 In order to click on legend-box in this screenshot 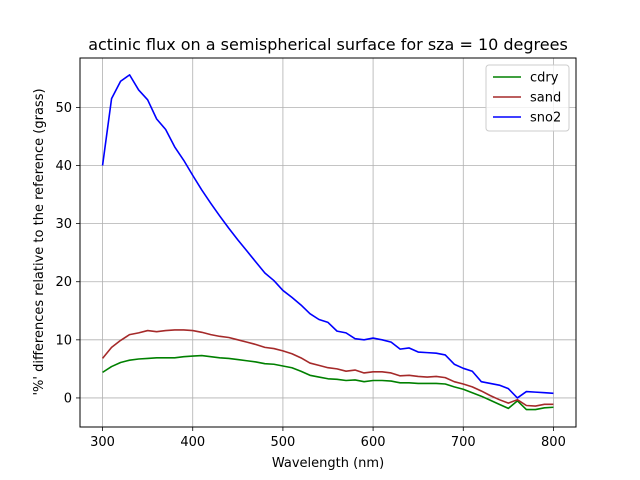, I will do `click(527, 98)`.